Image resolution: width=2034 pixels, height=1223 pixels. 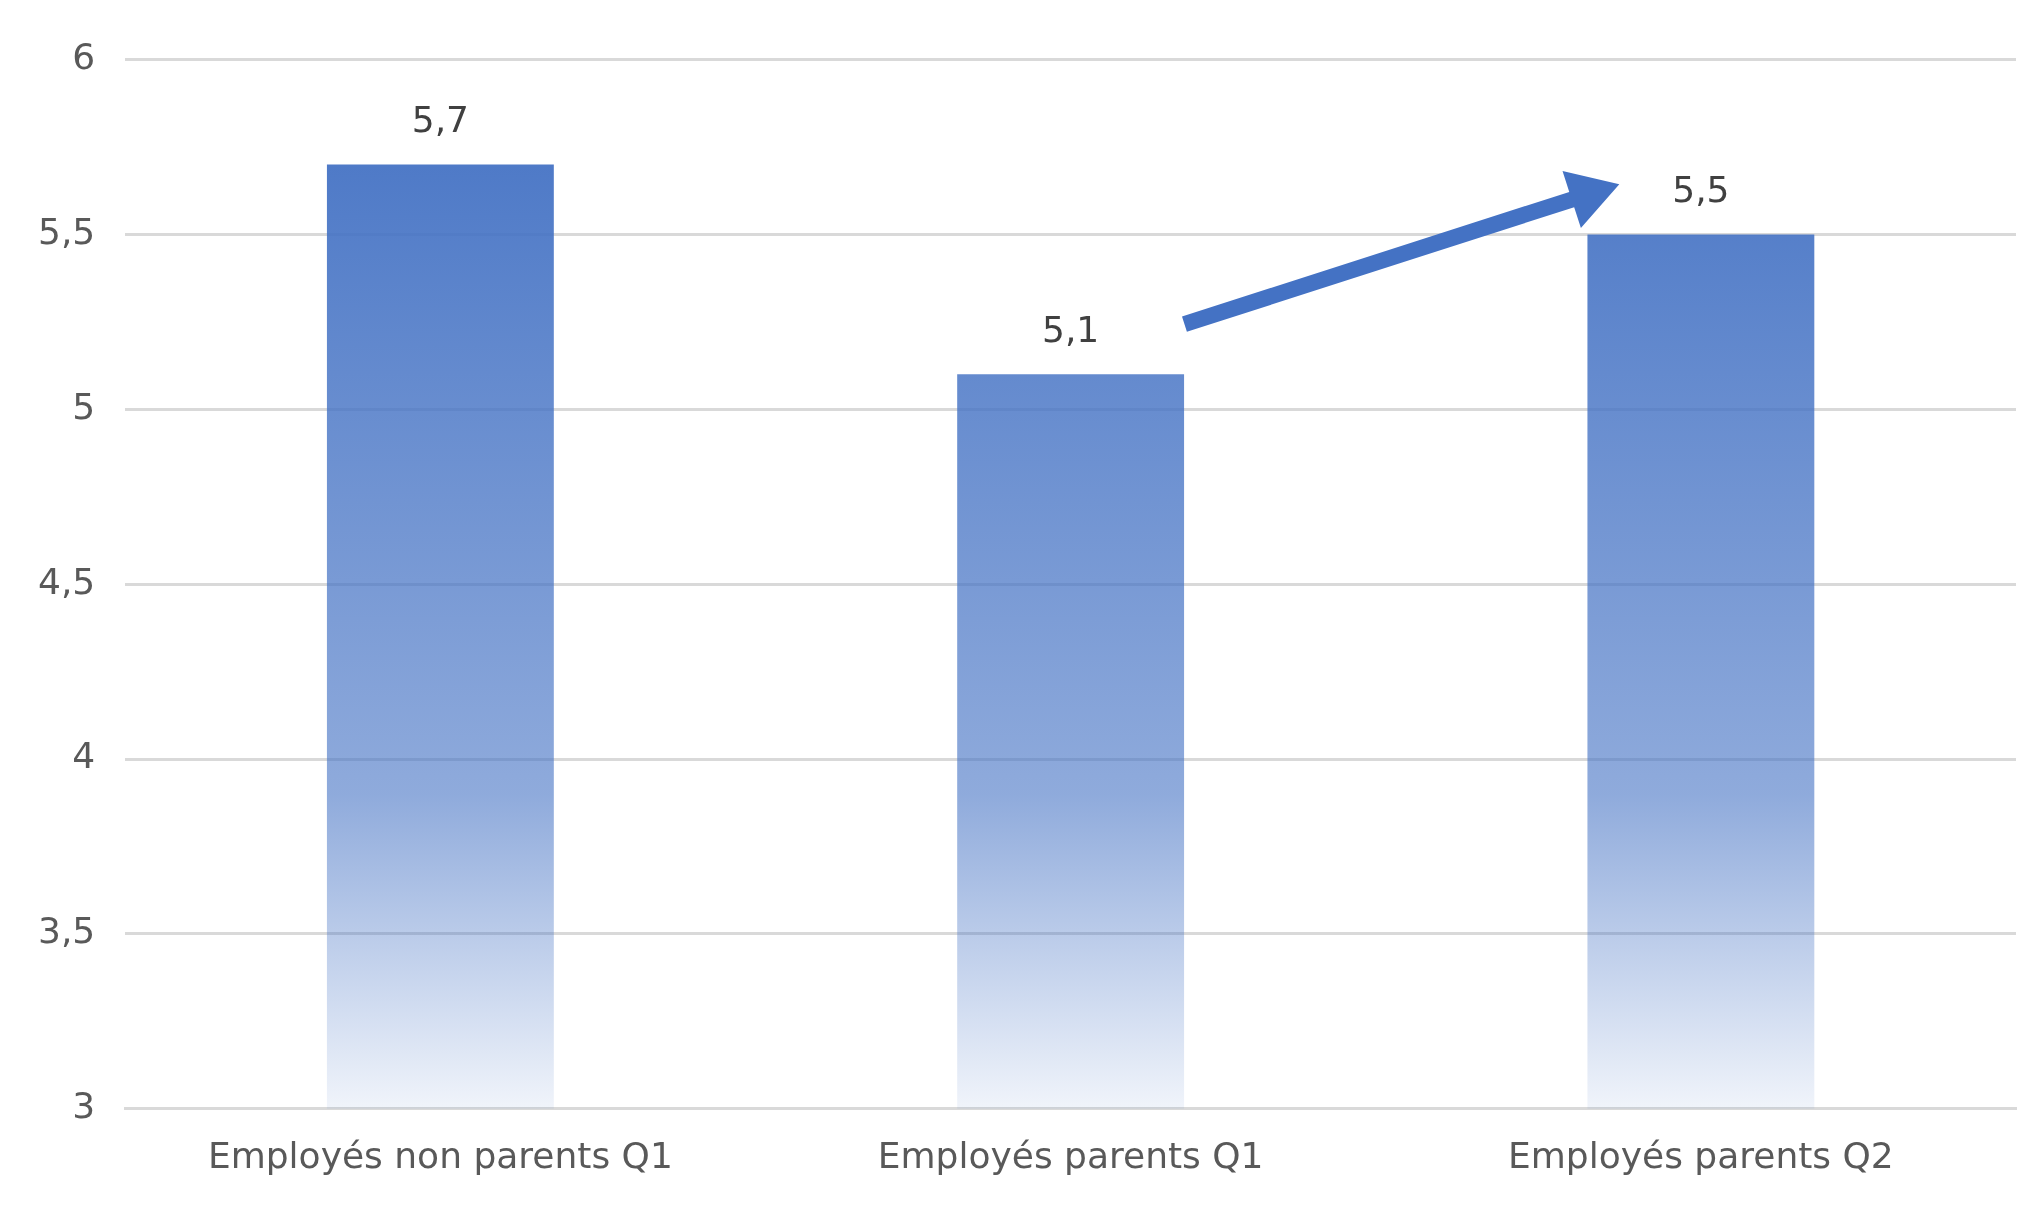 What do you see at coordinates (440, 1155) in the screenshot?
I see `x-tick-label: Employés non parents Q1` at bounding box center [440, 1155].